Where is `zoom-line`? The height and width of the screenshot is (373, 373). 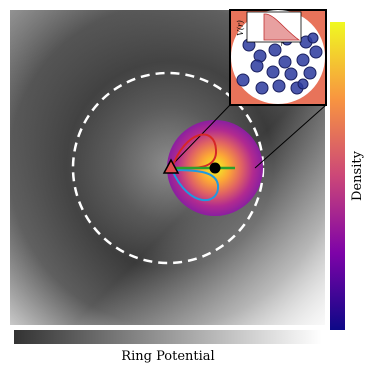
zoom-line is located at coordinates (290, 136).